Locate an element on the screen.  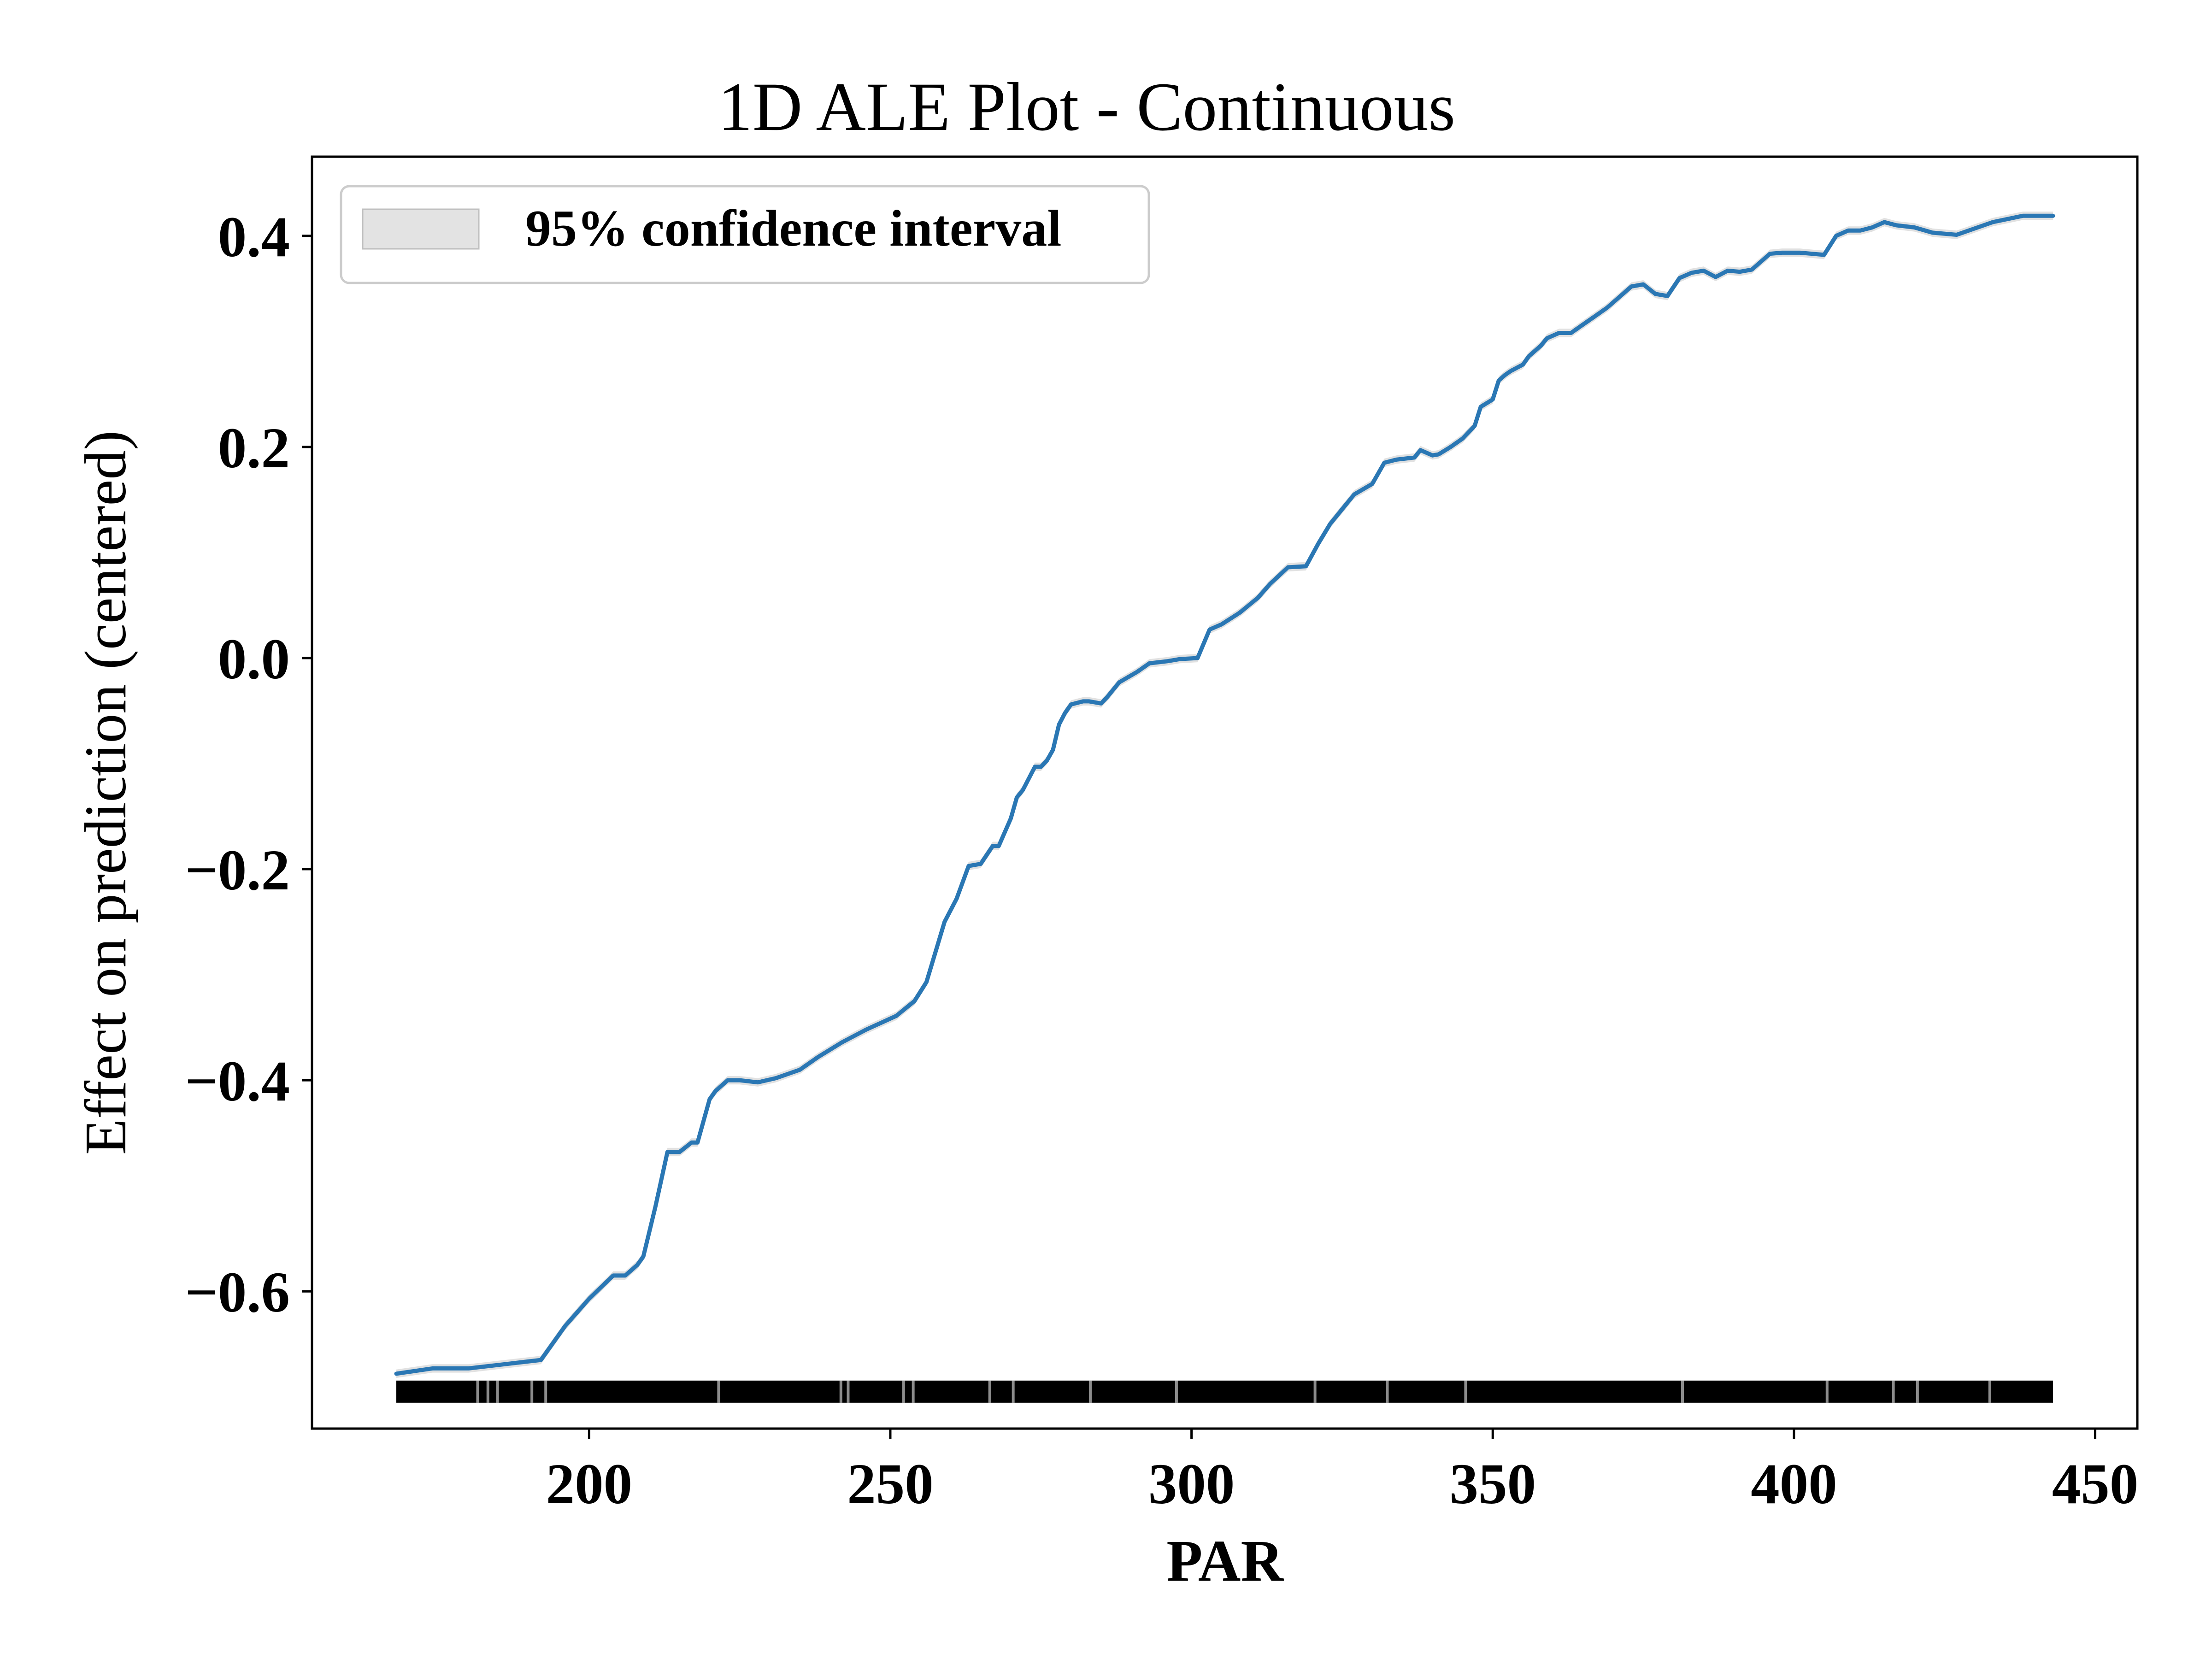
legend-label-ci: 95% confidence interval is located at coordinates (793, 228).